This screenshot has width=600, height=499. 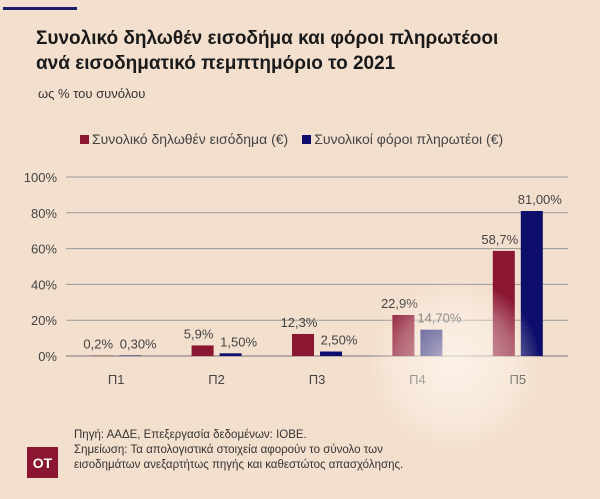 I want to click on data-label: 1,50%, so click(x=238, y=341).